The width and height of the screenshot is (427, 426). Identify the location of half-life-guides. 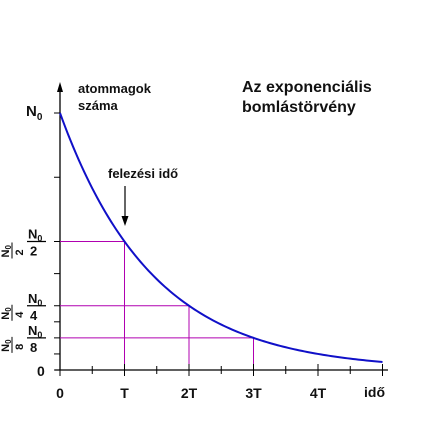
(157, 305).